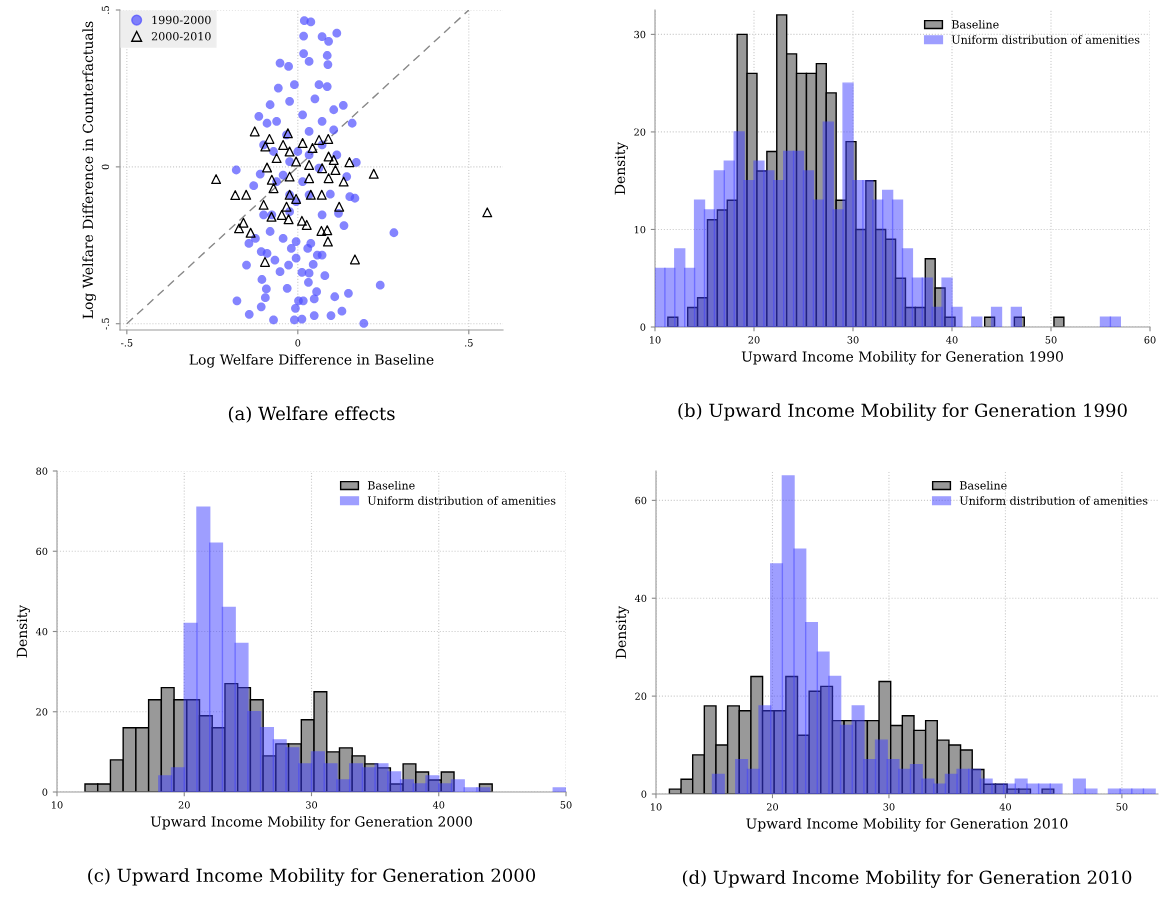 Image resolution: width=1167 pixels, height=899 pixels. I want to click on y-axis-title: Log Welfare Difference in Counterfactuals, so click(89, 170).